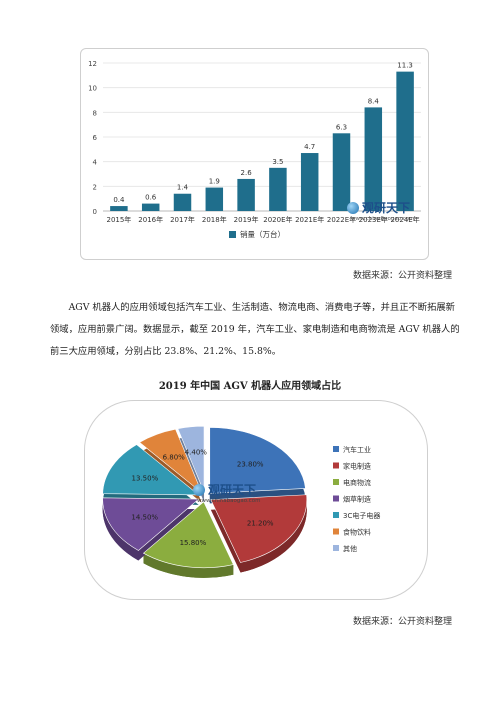 The height and width of the screenshot is (707, 500). Describe the element at coordinates (341, 219) in the screenshot. I see `x-tick-label: 2022E年` at that location.